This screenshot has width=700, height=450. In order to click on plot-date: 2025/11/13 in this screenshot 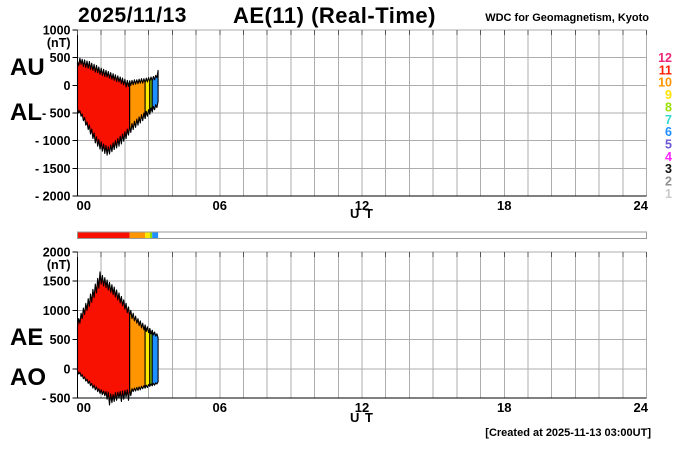, I will do `click(132, 15)`.